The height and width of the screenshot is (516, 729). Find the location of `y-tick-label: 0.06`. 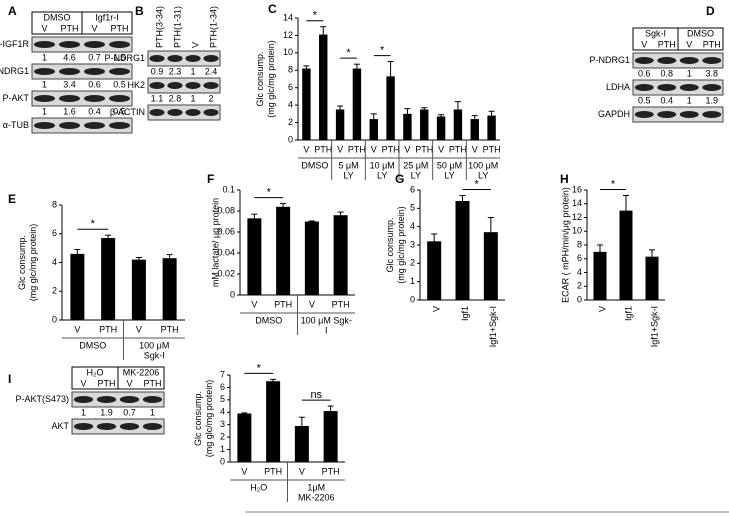

y-tick-label: 0.06 is located at coordinates (226, 231).